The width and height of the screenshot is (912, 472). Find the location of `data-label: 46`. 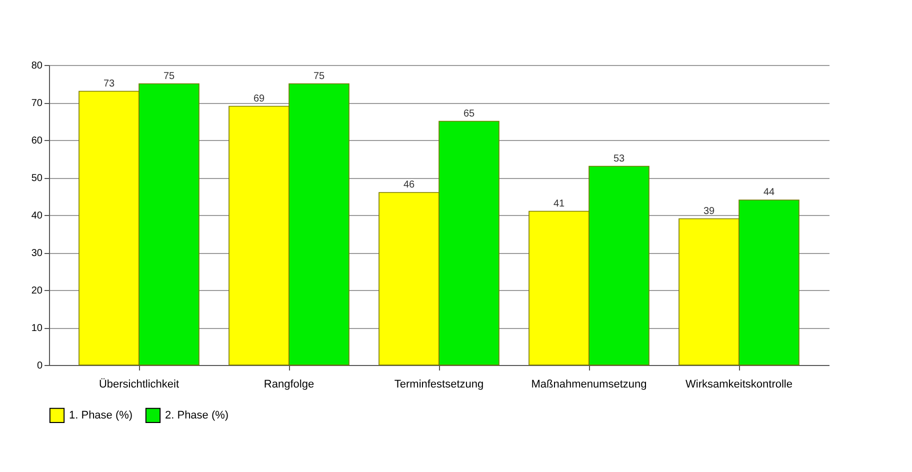

data-label: 46 is located at coordinates (409, 185).